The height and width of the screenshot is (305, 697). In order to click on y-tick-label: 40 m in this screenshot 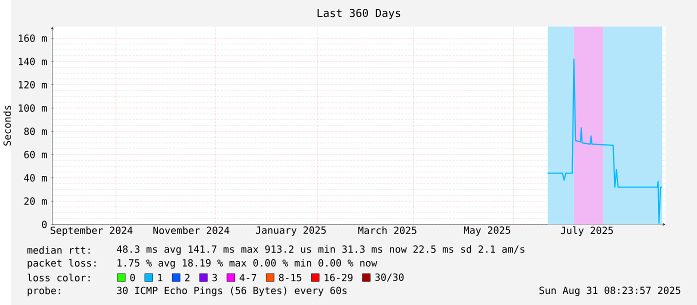, I will do `click(35, 178)`.